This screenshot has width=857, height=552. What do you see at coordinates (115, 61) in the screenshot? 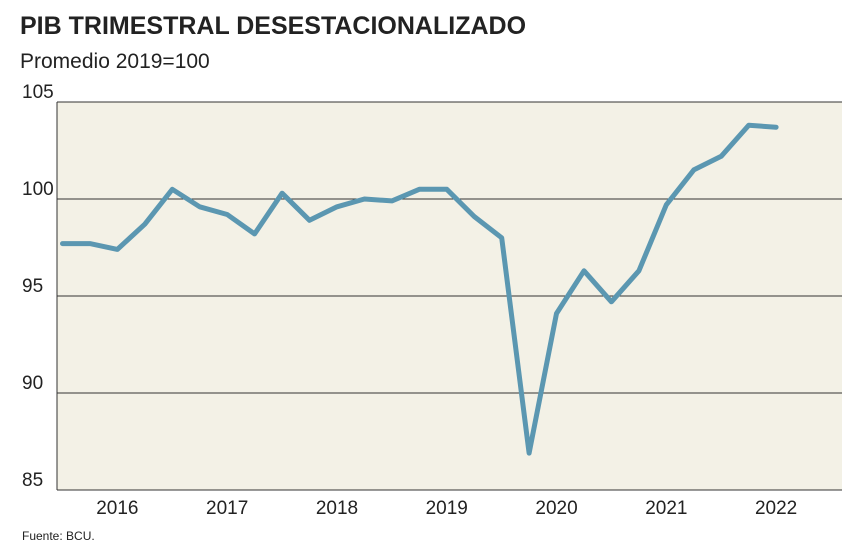
I see `chart-subtitle: Promedio 2019=100` at bounding box center [115, 61].